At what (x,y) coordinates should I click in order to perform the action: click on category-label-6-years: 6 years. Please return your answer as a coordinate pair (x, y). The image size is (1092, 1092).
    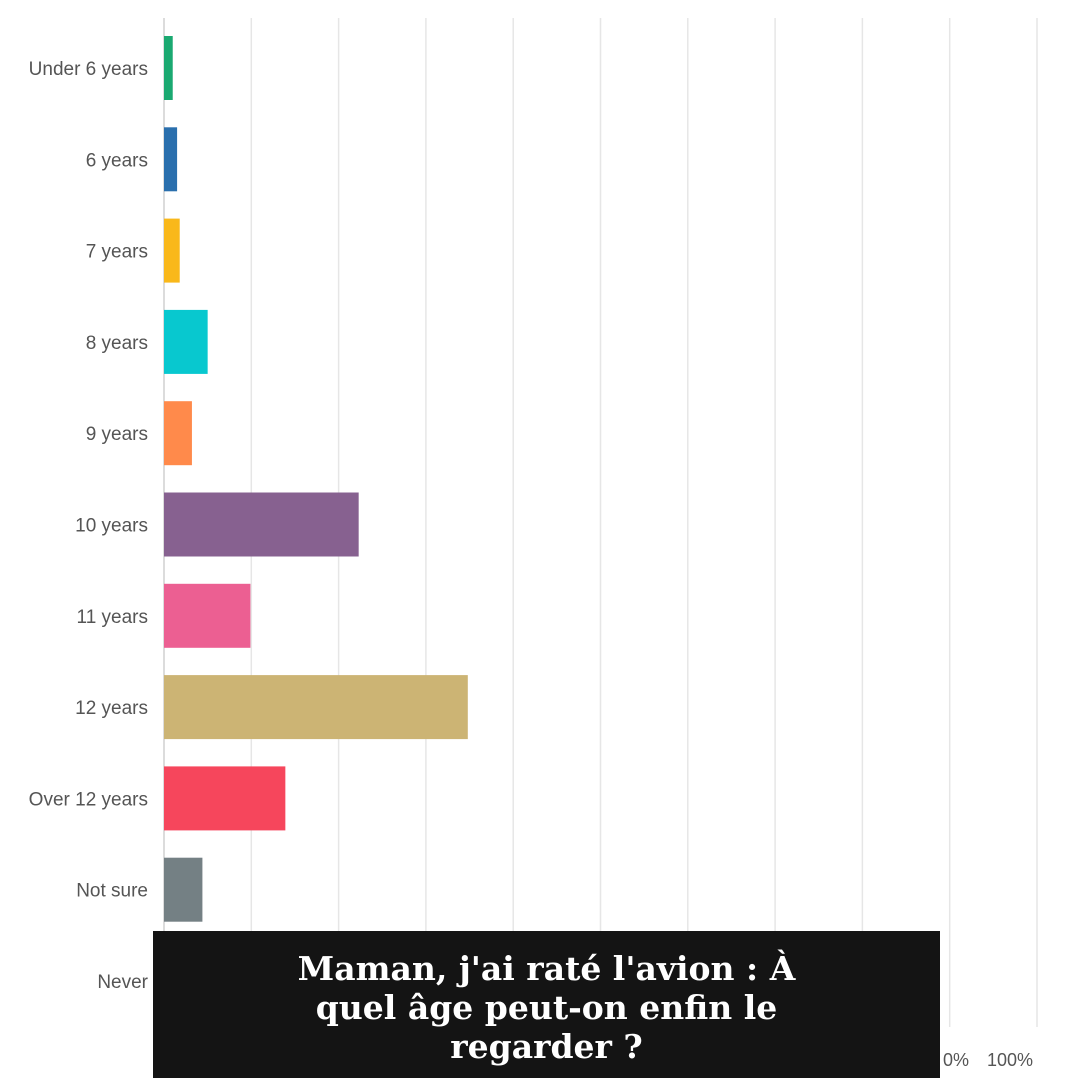
    Looking at the image, I should click on (117, 160).